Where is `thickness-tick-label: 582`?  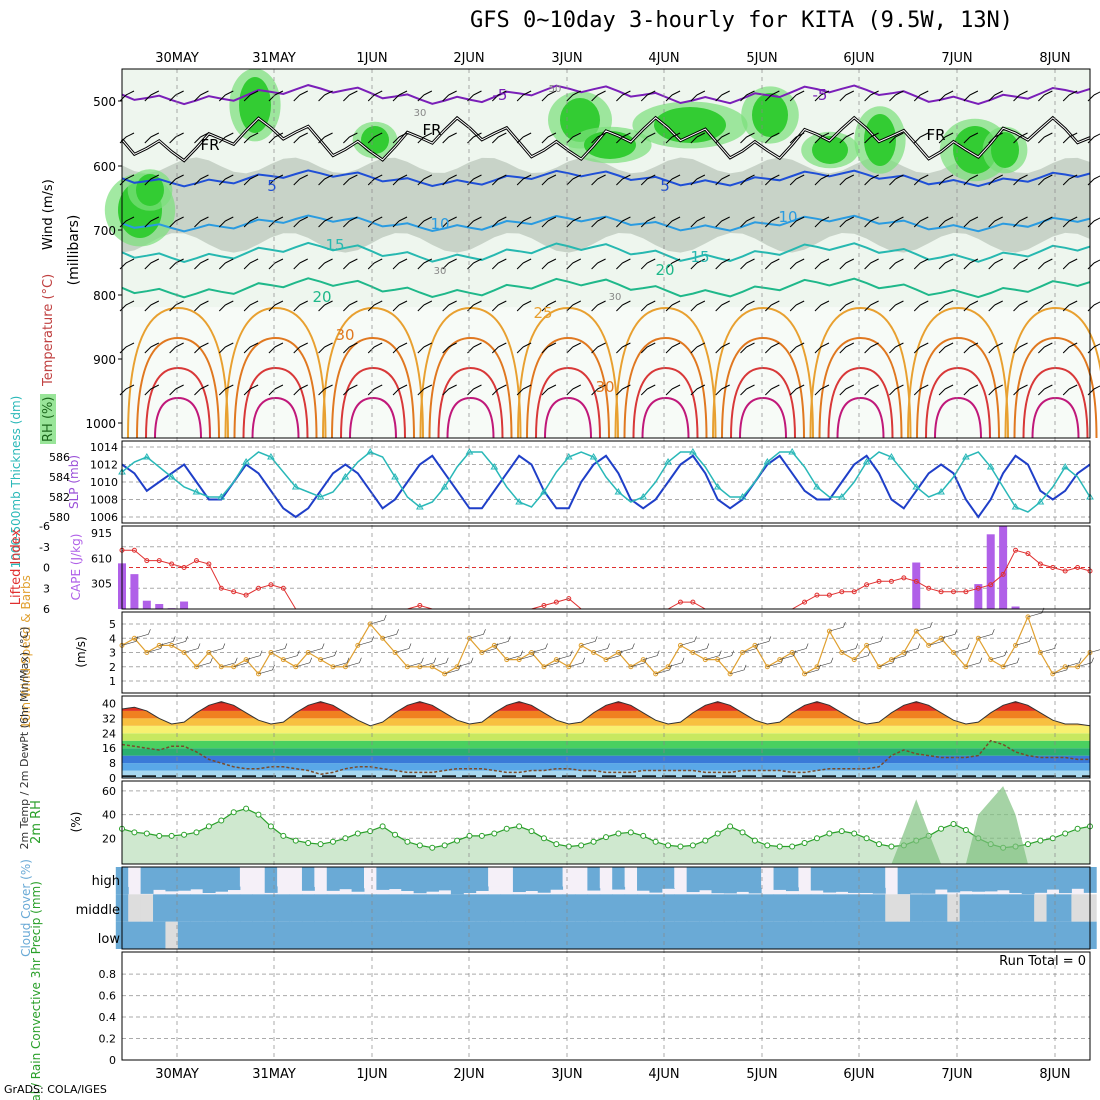
thickness-tick-label: 582 is located at coordinates (59, 497).